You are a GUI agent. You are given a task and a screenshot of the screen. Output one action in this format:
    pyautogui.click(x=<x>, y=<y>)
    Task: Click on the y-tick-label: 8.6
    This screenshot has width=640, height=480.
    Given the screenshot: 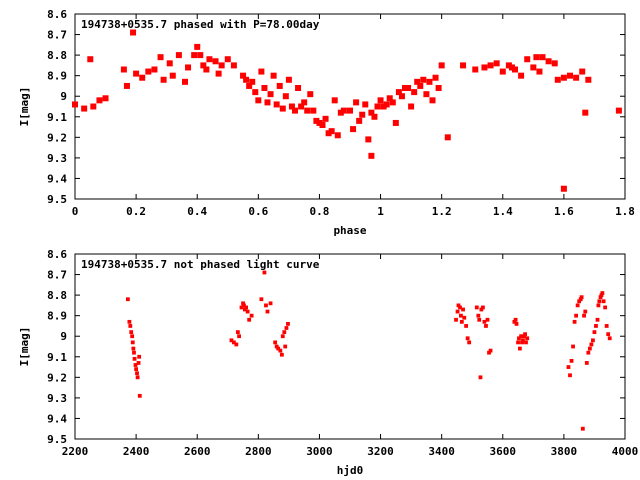 What is the action you would take?
    pyautogui.click(x=57, y=254)
    